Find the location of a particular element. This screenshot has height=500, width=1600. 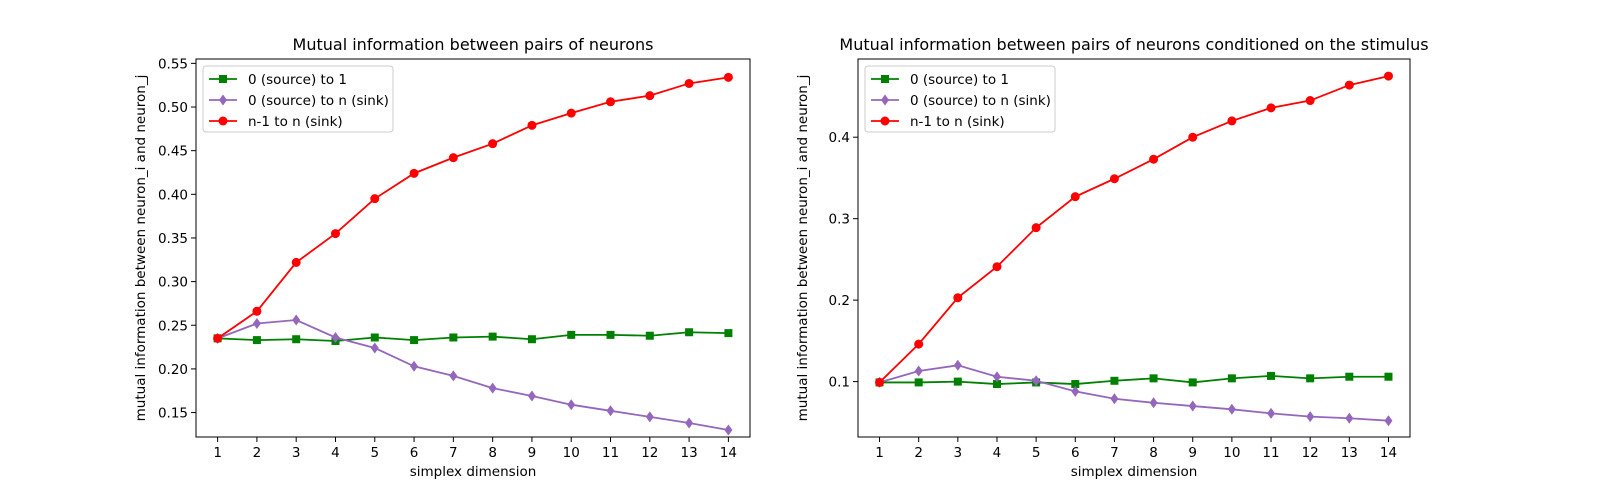

y-tick-label: 0.30 is located at coordinates (173, 283).